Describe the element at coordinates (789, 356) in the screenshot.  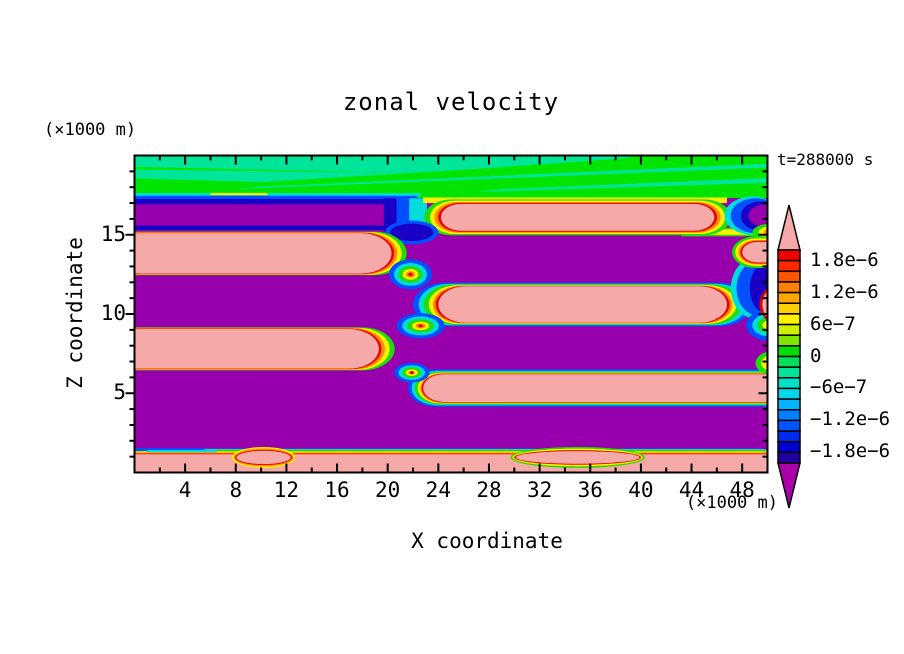
I see `colorbar` at that location.